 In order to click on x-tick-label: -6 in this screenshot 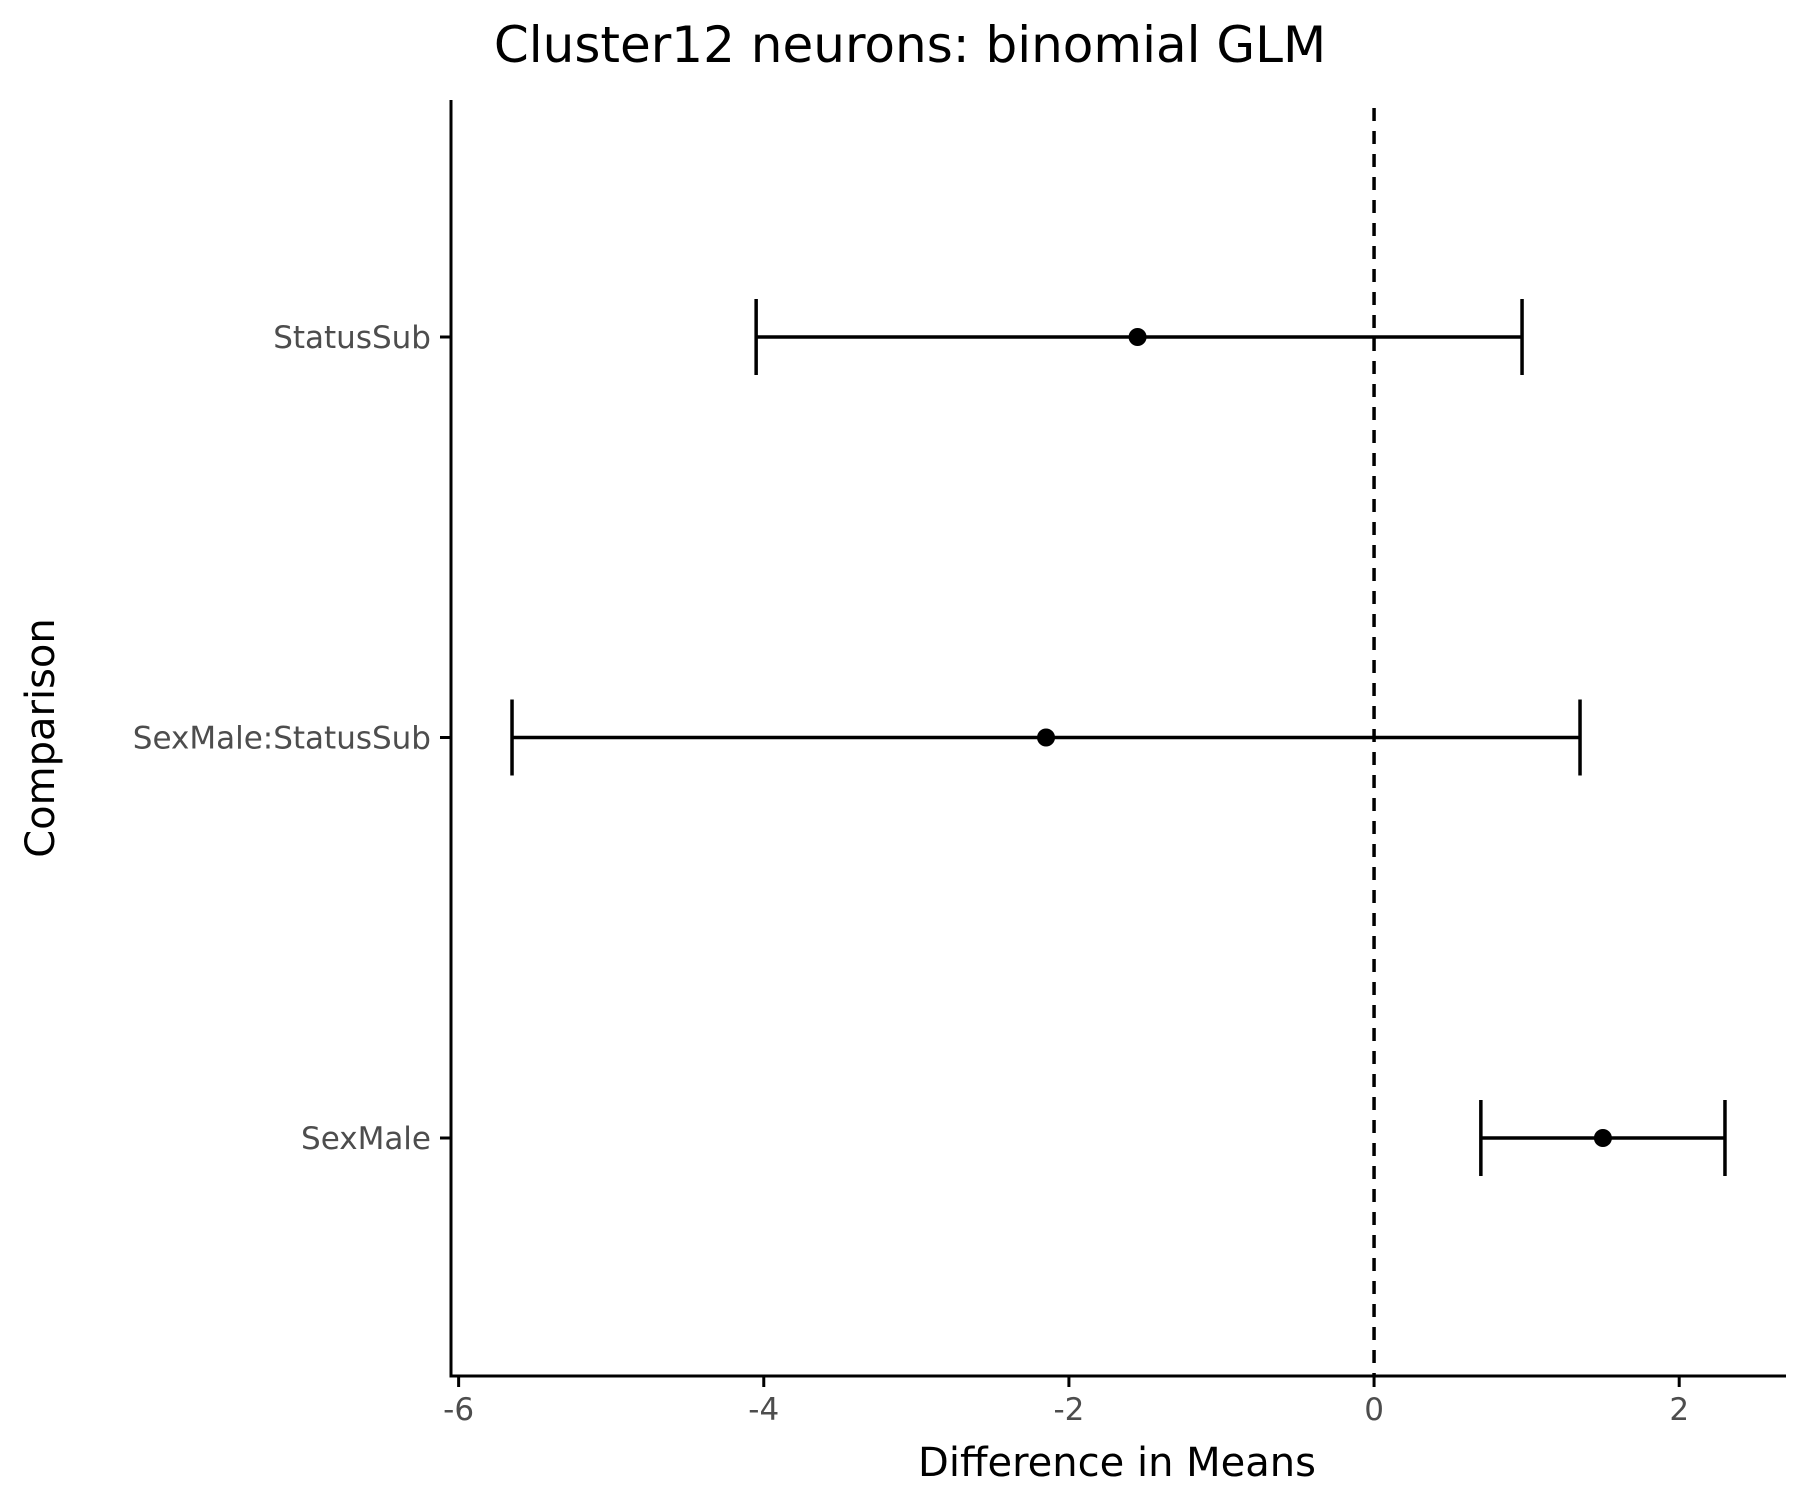, I will do `click(458, 1410)`.